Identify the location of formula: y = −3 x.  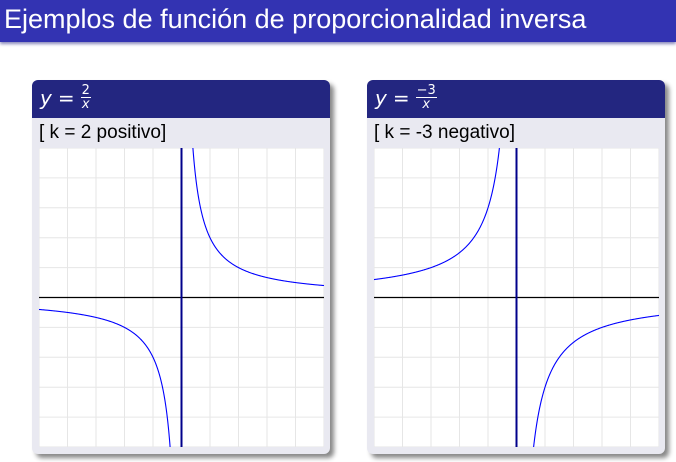
(406, 97).